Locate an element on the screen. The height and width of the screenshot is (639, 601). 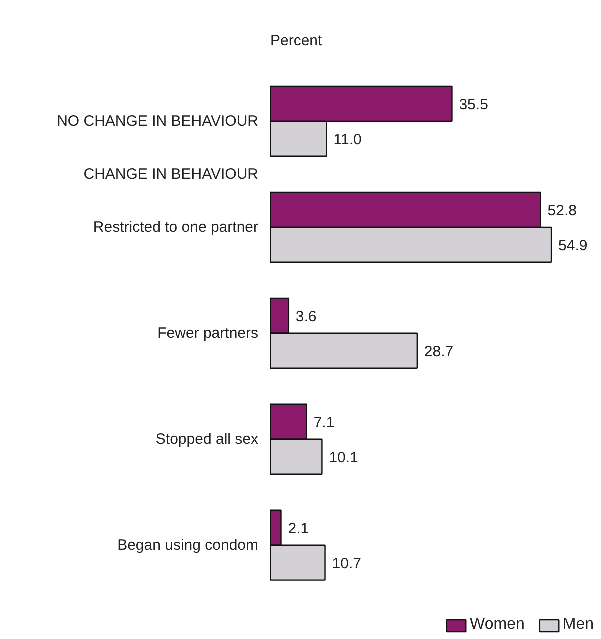
y-tick-label: Began using condom is located at coordinates (188, 545).